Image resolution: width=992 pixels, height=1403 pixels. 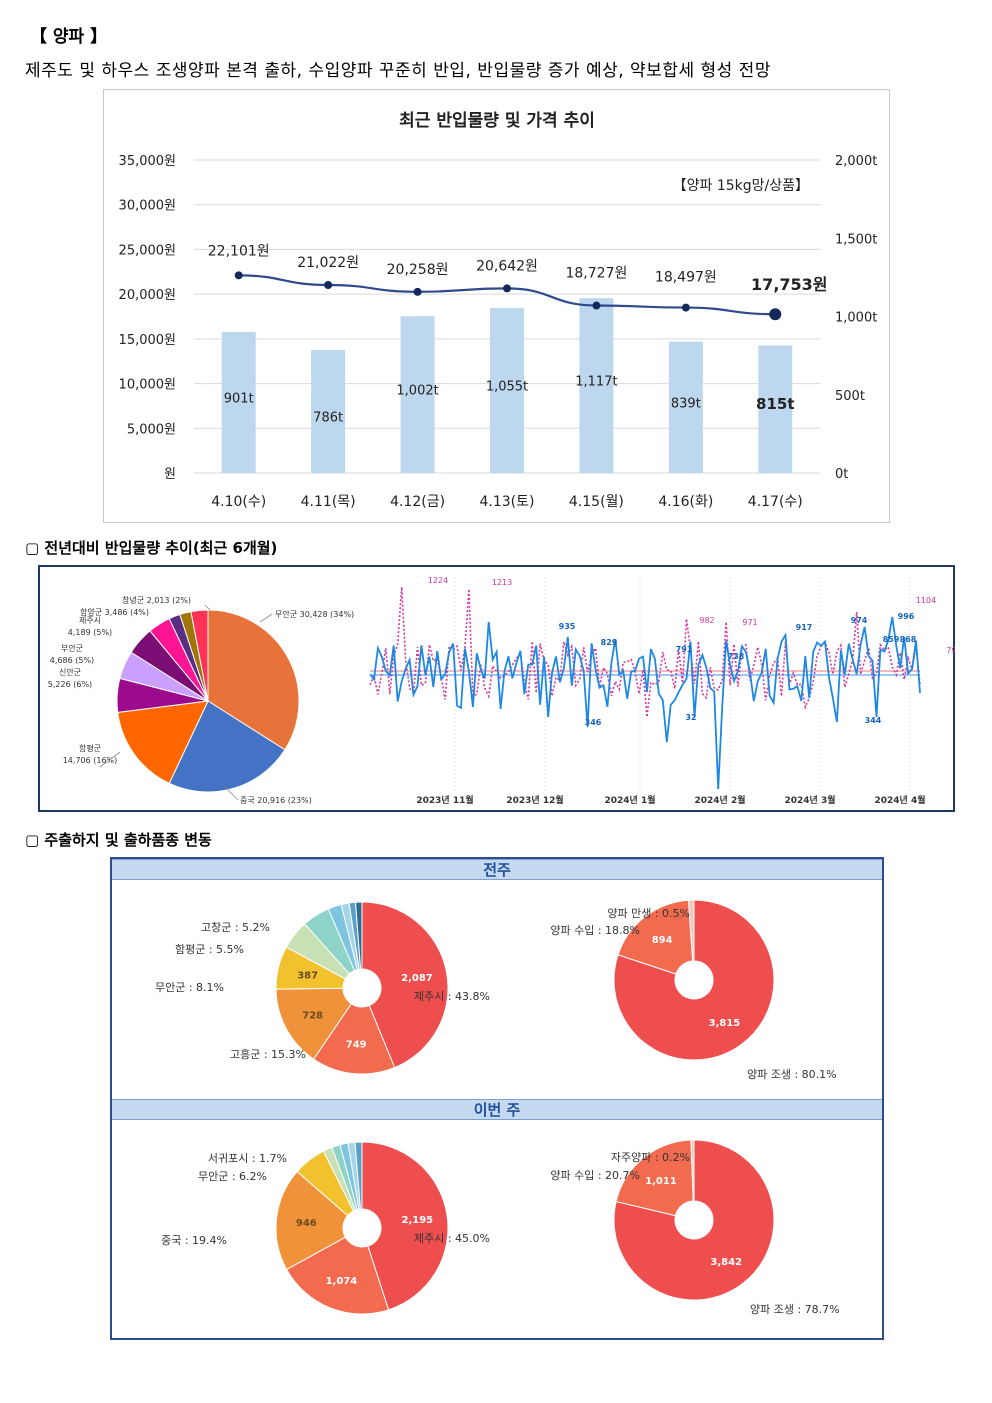 I want to click on origin-value: 387, so click(x=307, y=976).